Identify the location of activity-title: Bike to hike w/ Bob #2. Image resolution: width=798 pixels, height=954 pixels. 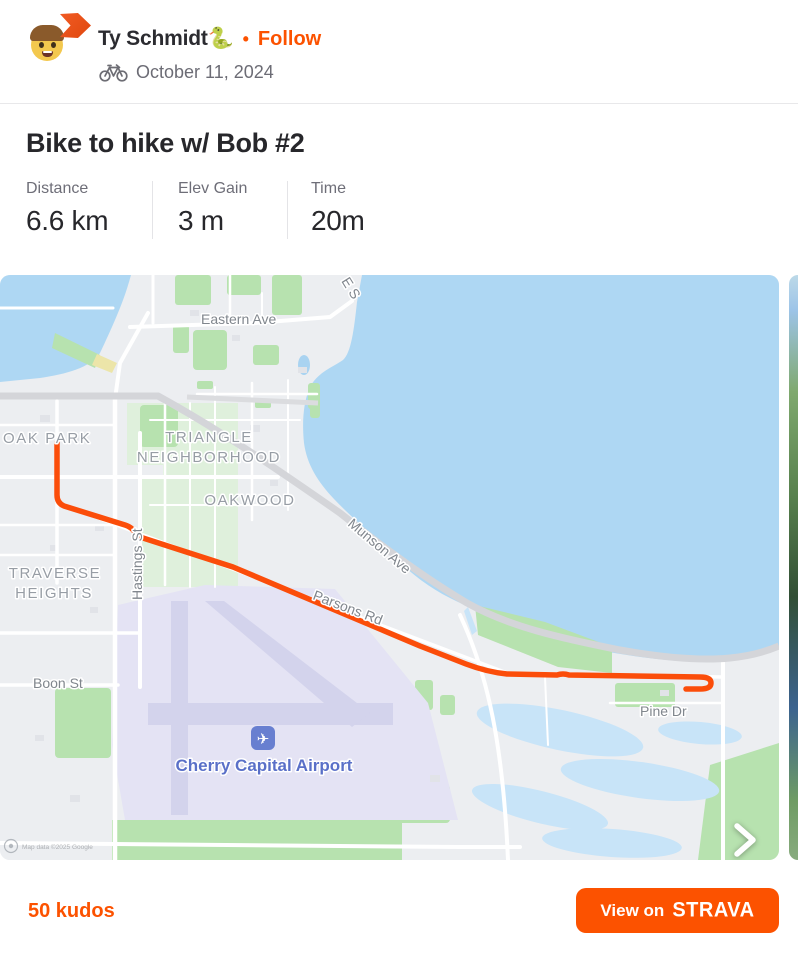
(165, 143).